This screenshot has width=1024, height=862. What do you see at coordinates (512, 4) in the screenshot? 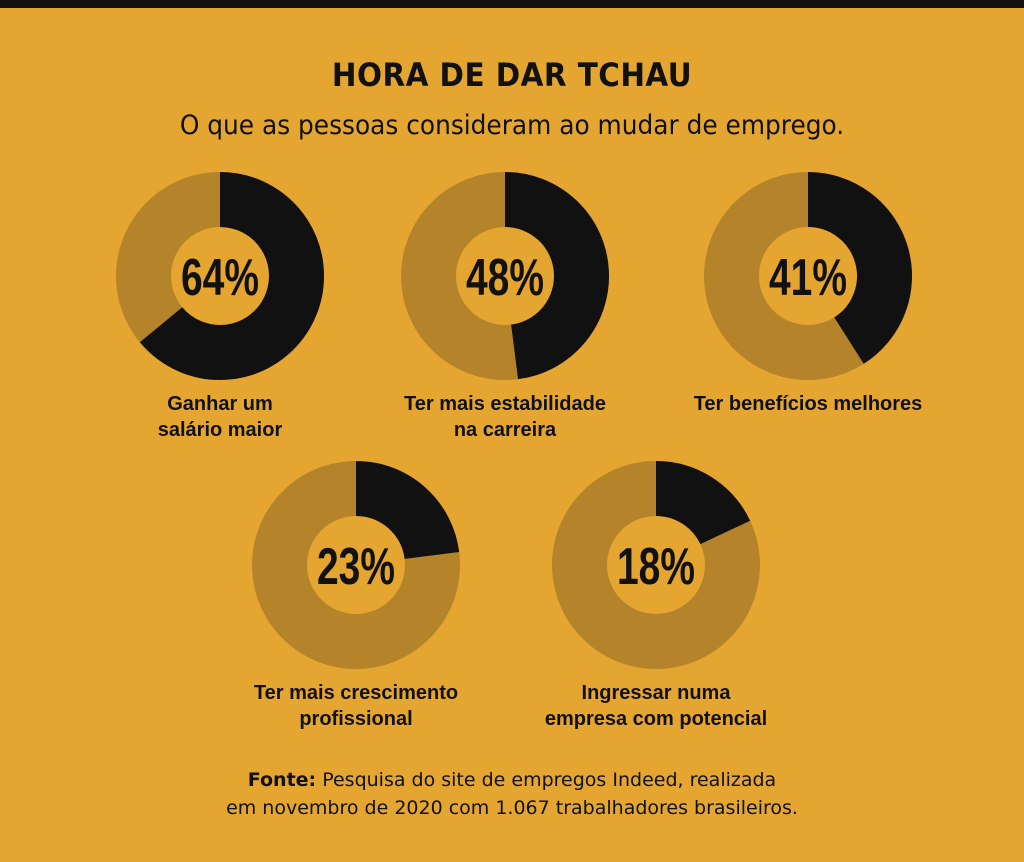
I see `top-bar` at bounding box center [512, 4].